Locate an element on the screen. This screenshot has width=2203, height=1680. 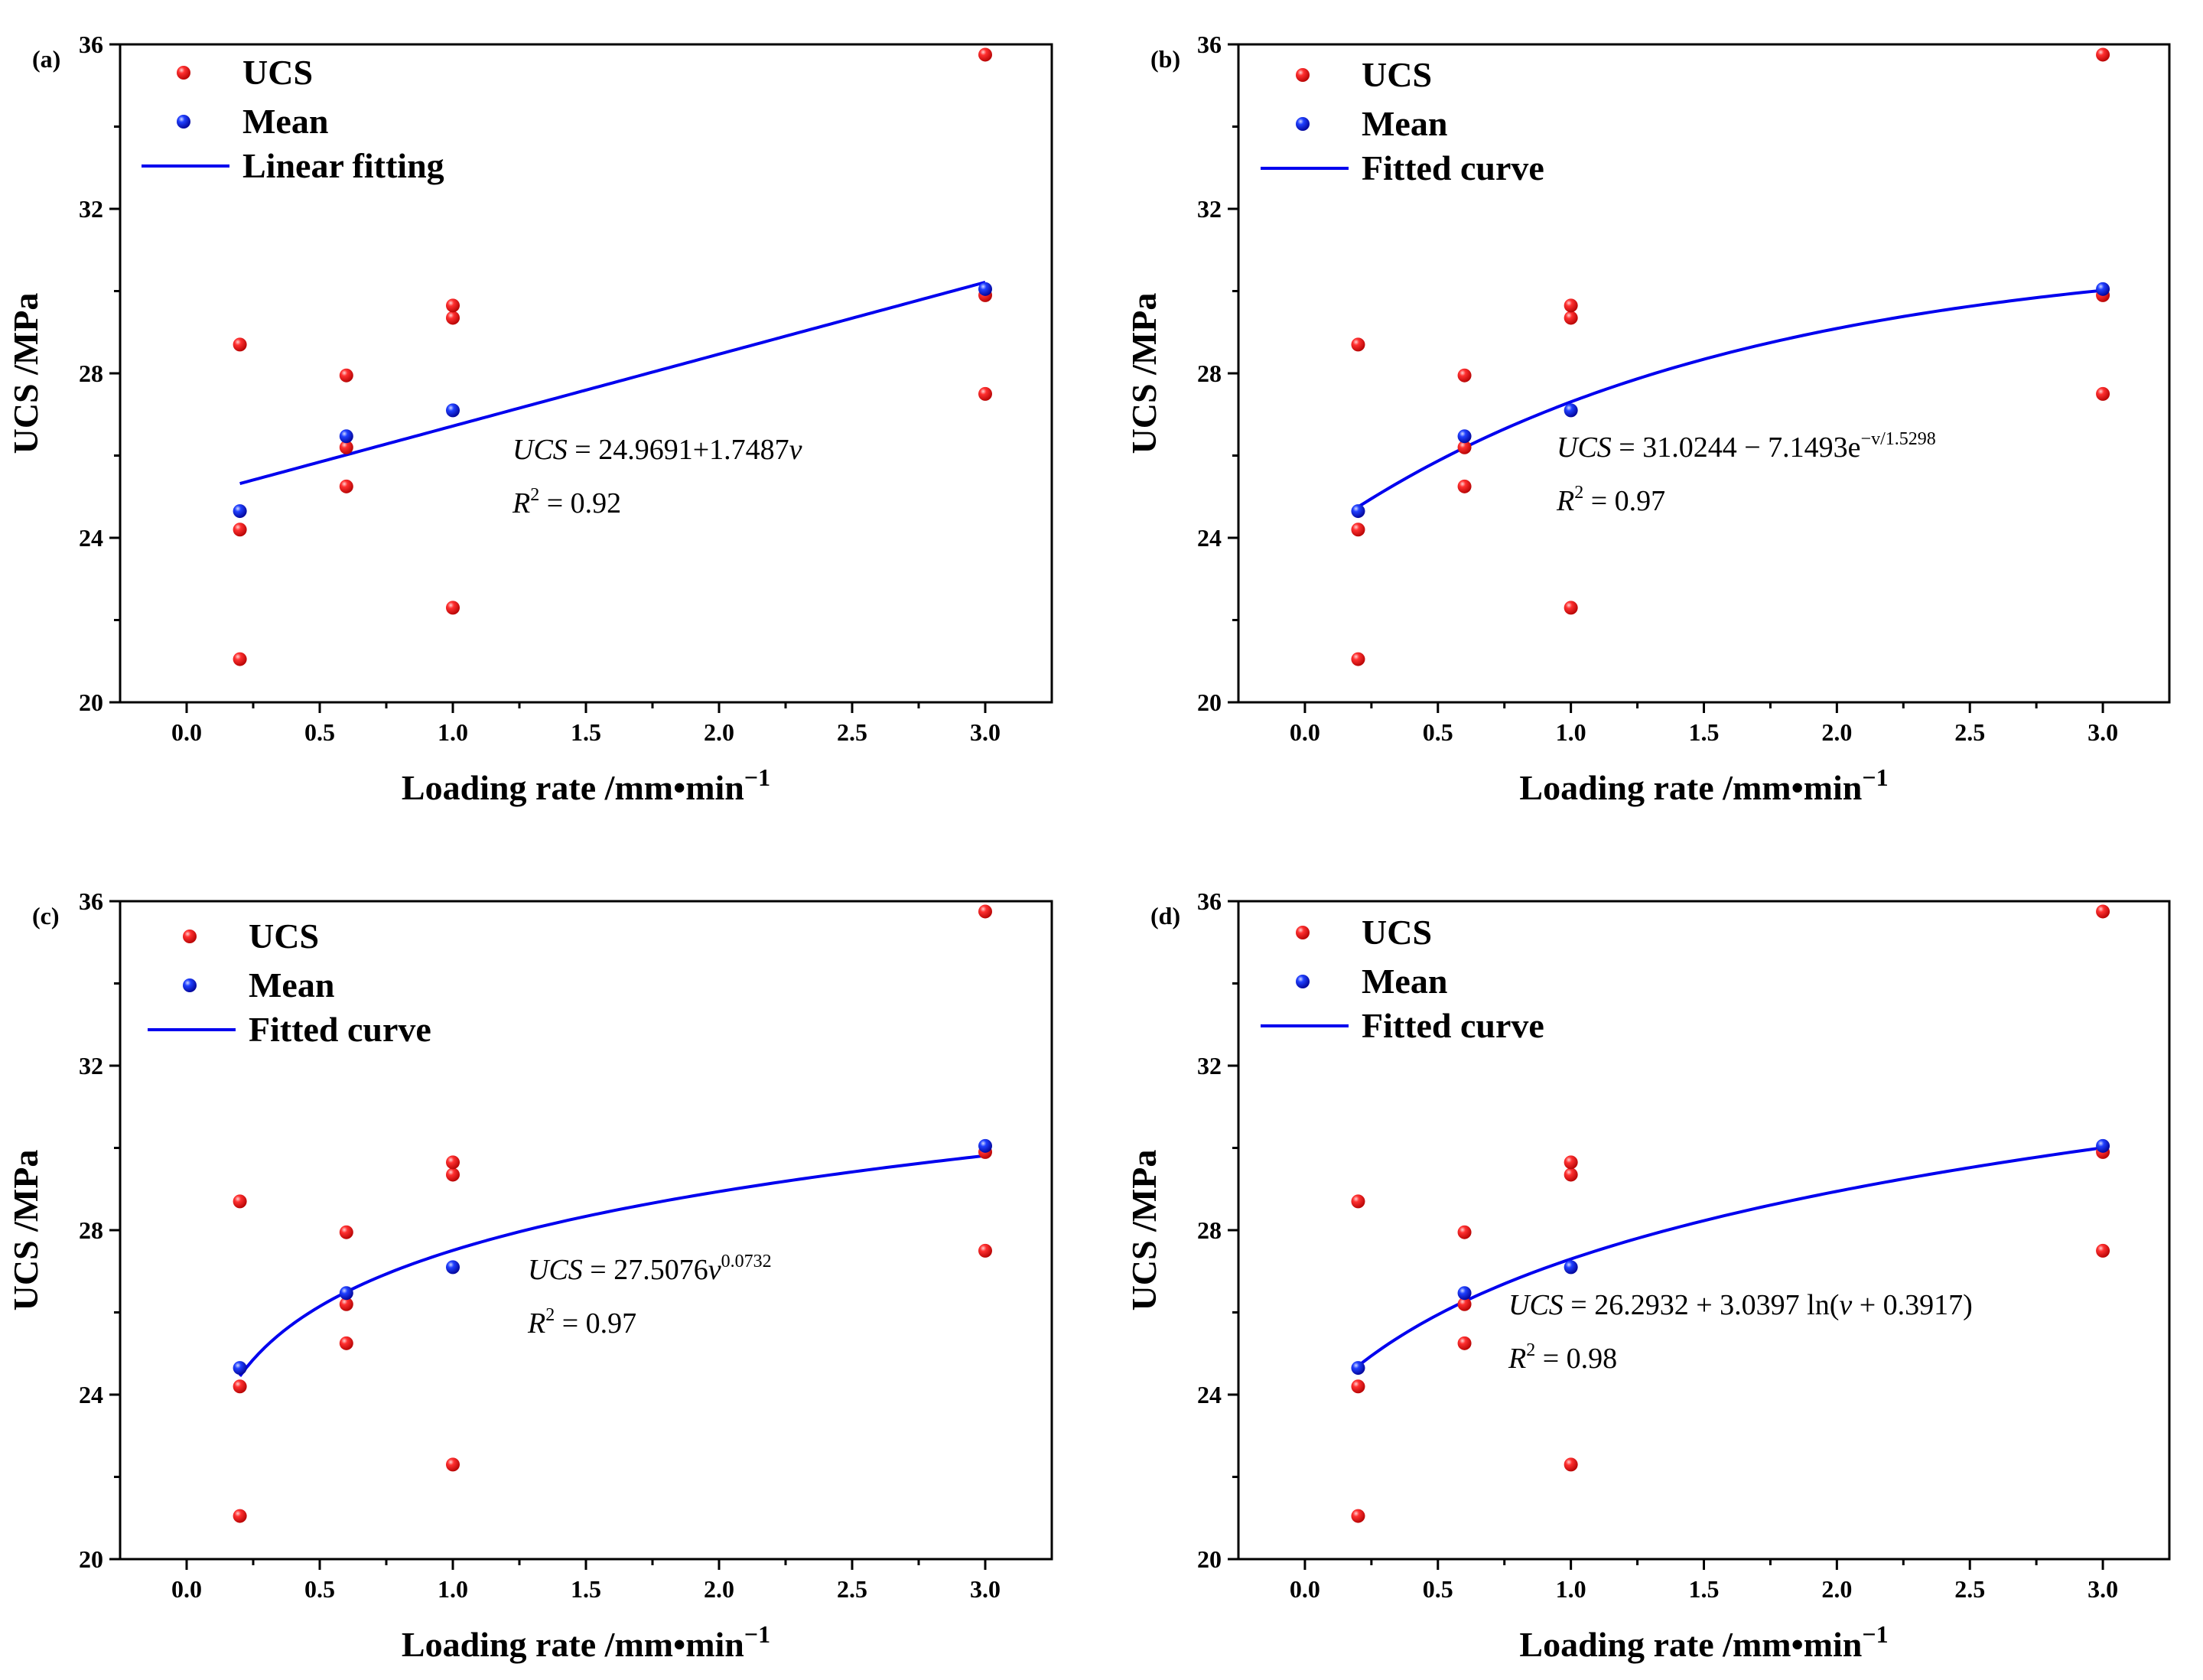
fit-equation: UCS = 27.5076v0.0732 is located at coordinates (650, 1269).